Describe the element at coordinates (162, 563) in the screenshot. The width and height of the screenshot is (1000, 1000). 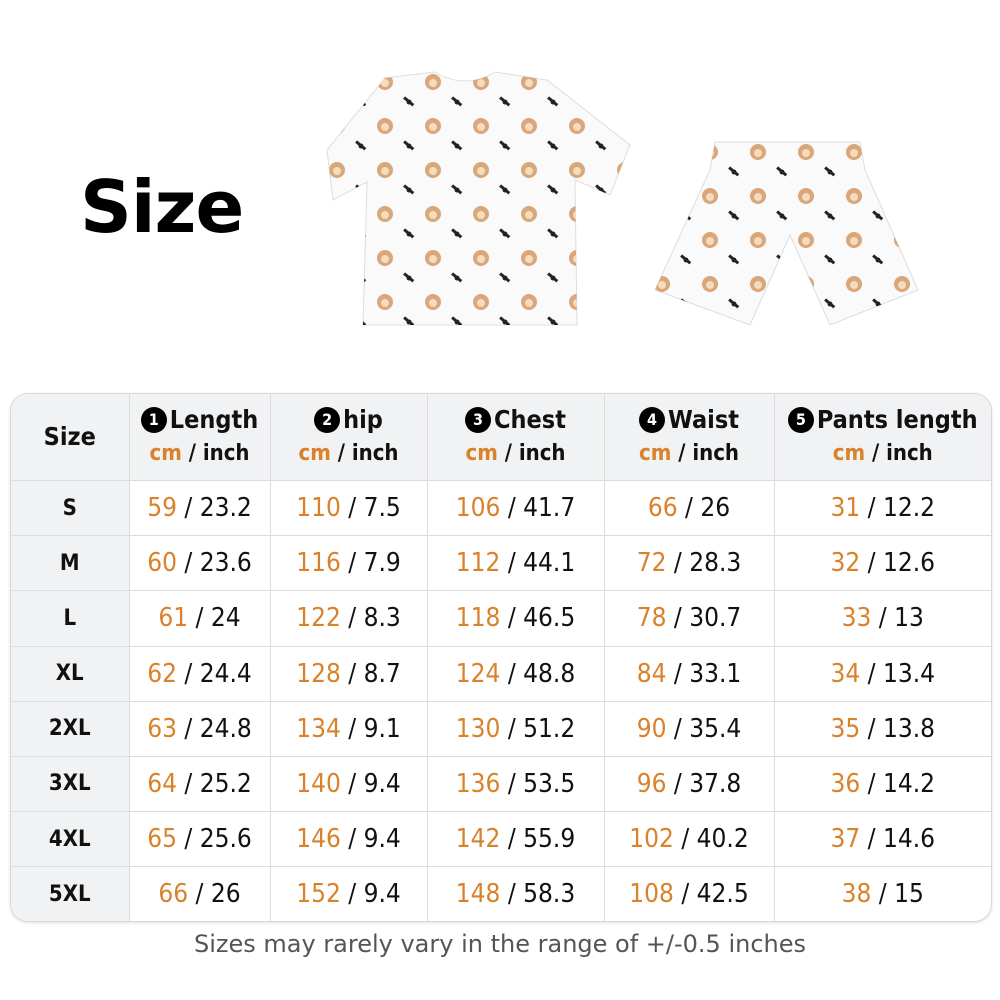
I see `cm-value: 60` at that location.